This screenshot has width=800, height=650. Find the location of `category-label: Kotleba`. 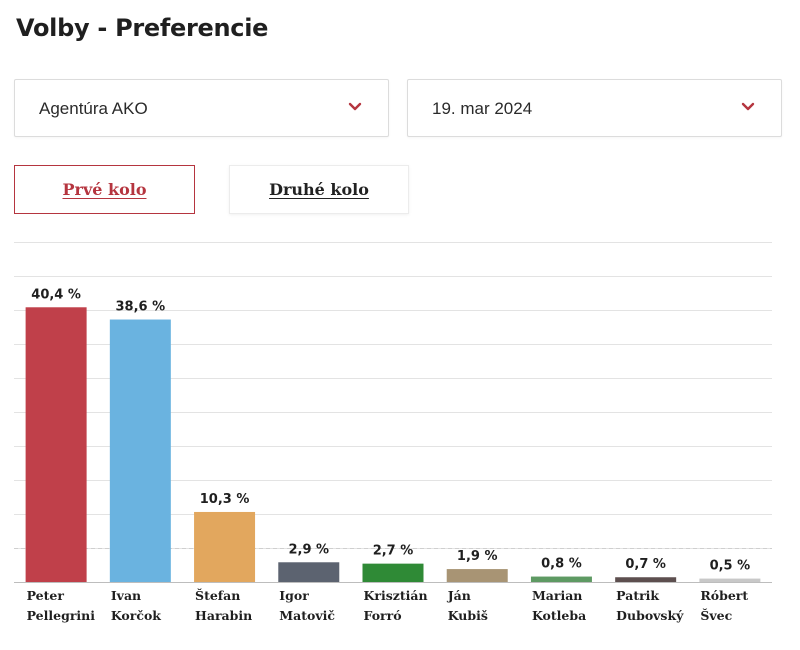

category-label: Kotleba is located at coordinates (559, 615).